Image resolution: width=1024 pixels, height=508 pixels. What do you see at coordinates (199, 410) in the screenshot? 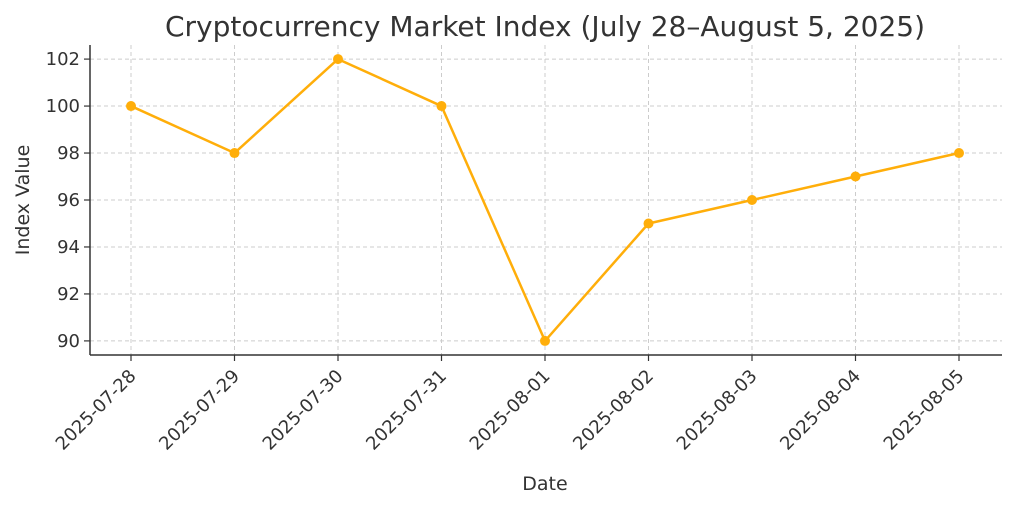
I see `x-tick-label: 2025-07-29` at bounding box center [199, 410].